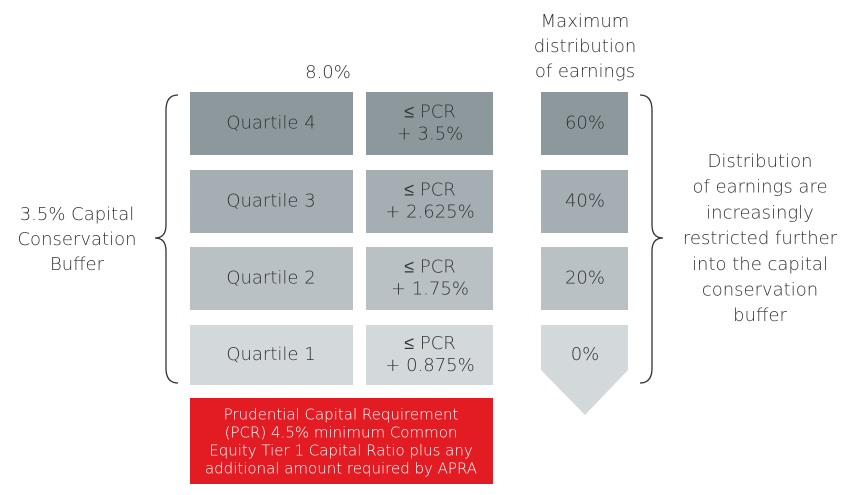 The width and height of the screenshot is (846, 495). What do you see at coordinates (77, 264) in the screenshot?
I see `left-label-line: Buffer` at bounding box center [77, 264].